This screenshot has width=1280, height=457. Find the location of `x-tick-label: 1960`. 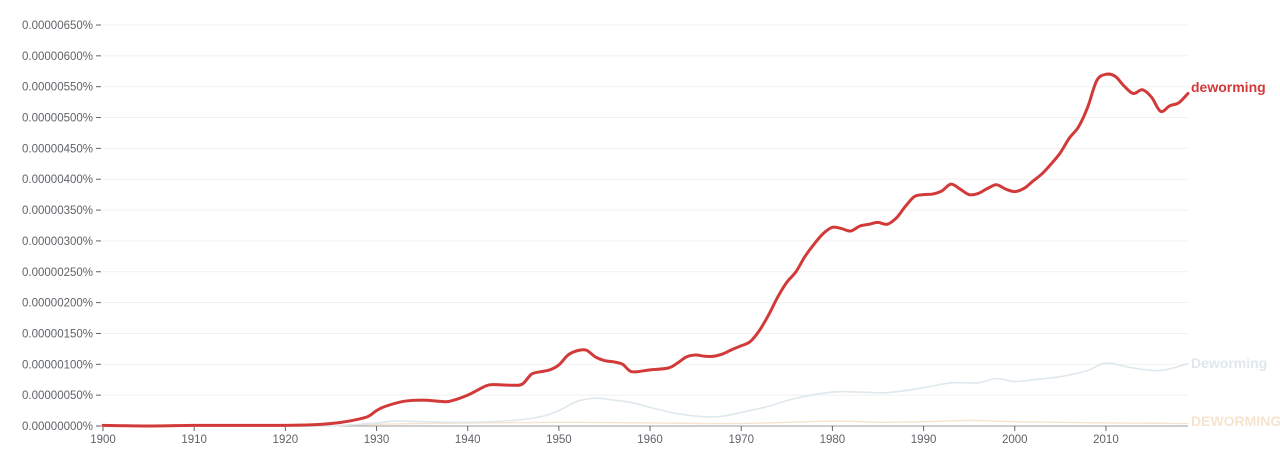

x-tick-label: 1960 is located at coordinates (650, 440).